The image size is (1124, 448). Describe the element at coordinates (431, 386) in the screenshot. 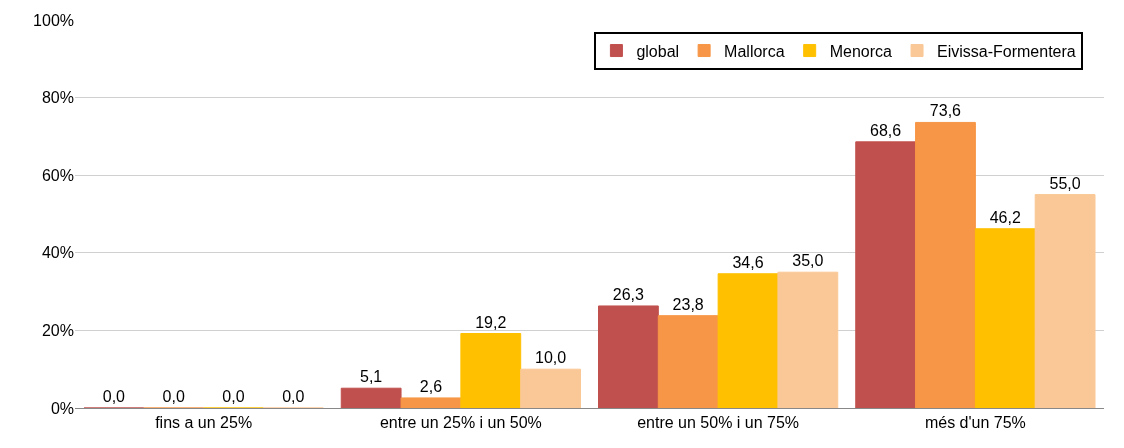

I see `data-label: 2,6` at that location.